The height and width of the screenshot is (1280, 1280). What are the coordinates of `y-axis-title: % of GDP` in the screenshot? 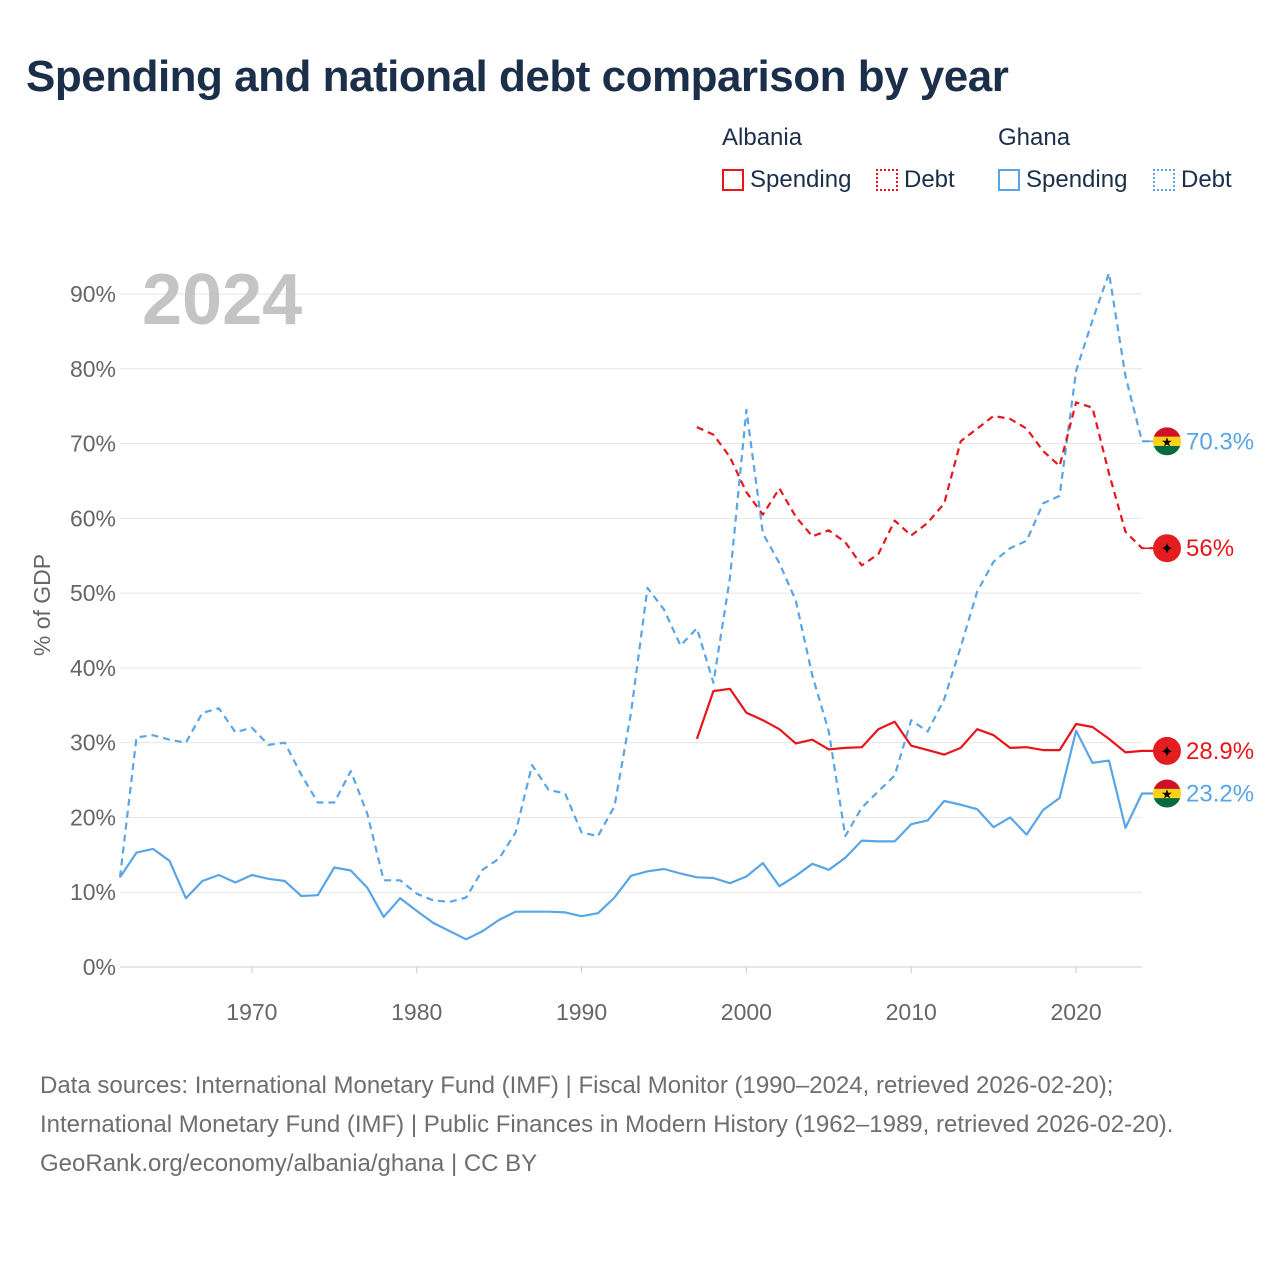 It's located at (42, 605).